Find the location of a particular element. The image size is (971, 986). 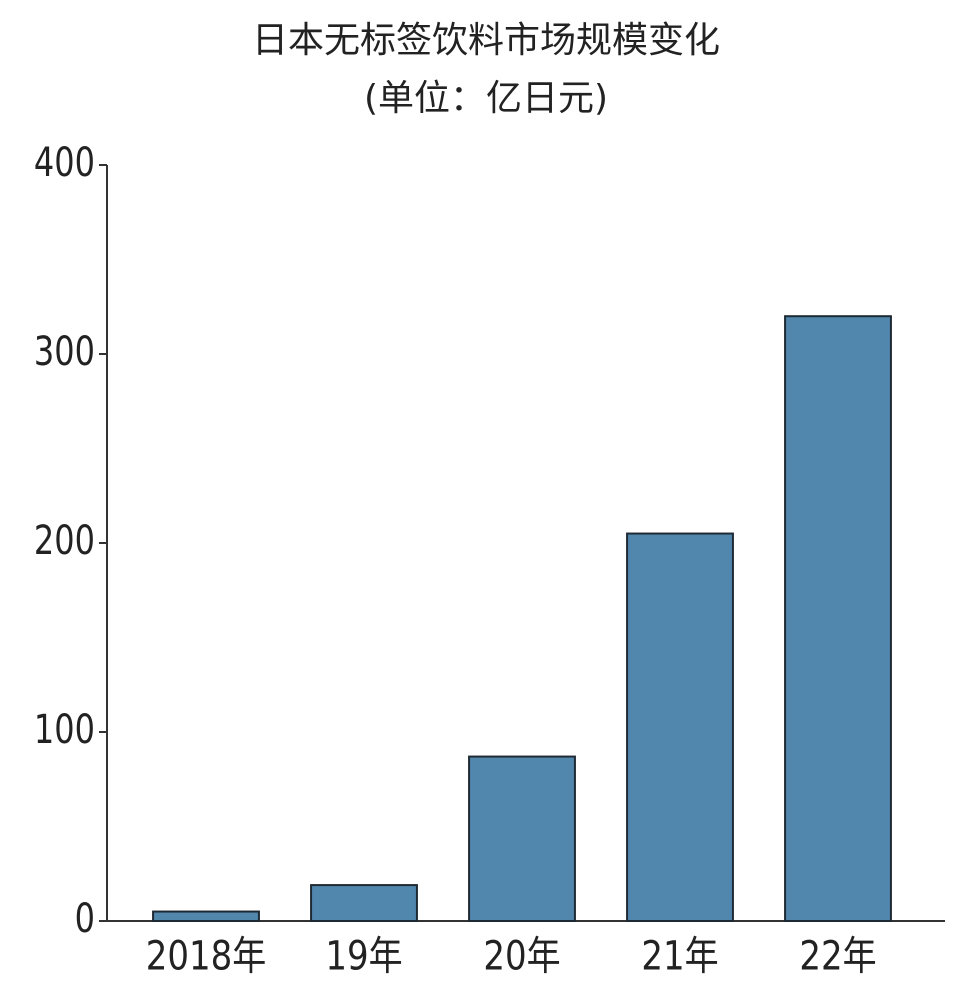

y-tick-label: 300 is located at coordinates (64, 350).